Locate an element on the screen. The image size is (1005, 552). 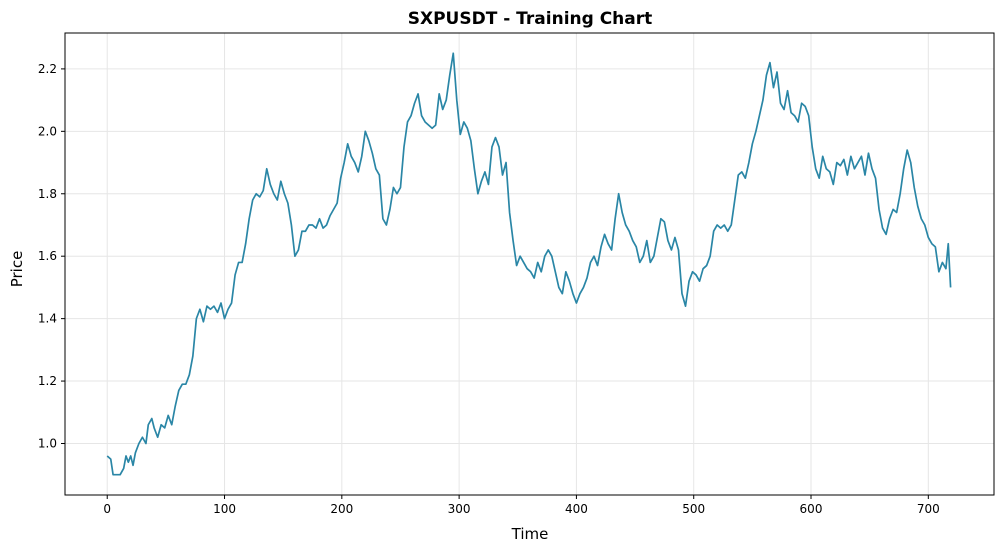
y-axis-ticks: 1.0 1.2 1.4 1.6 1.8 2.0 2.2 is located at coordinates (51, 256).